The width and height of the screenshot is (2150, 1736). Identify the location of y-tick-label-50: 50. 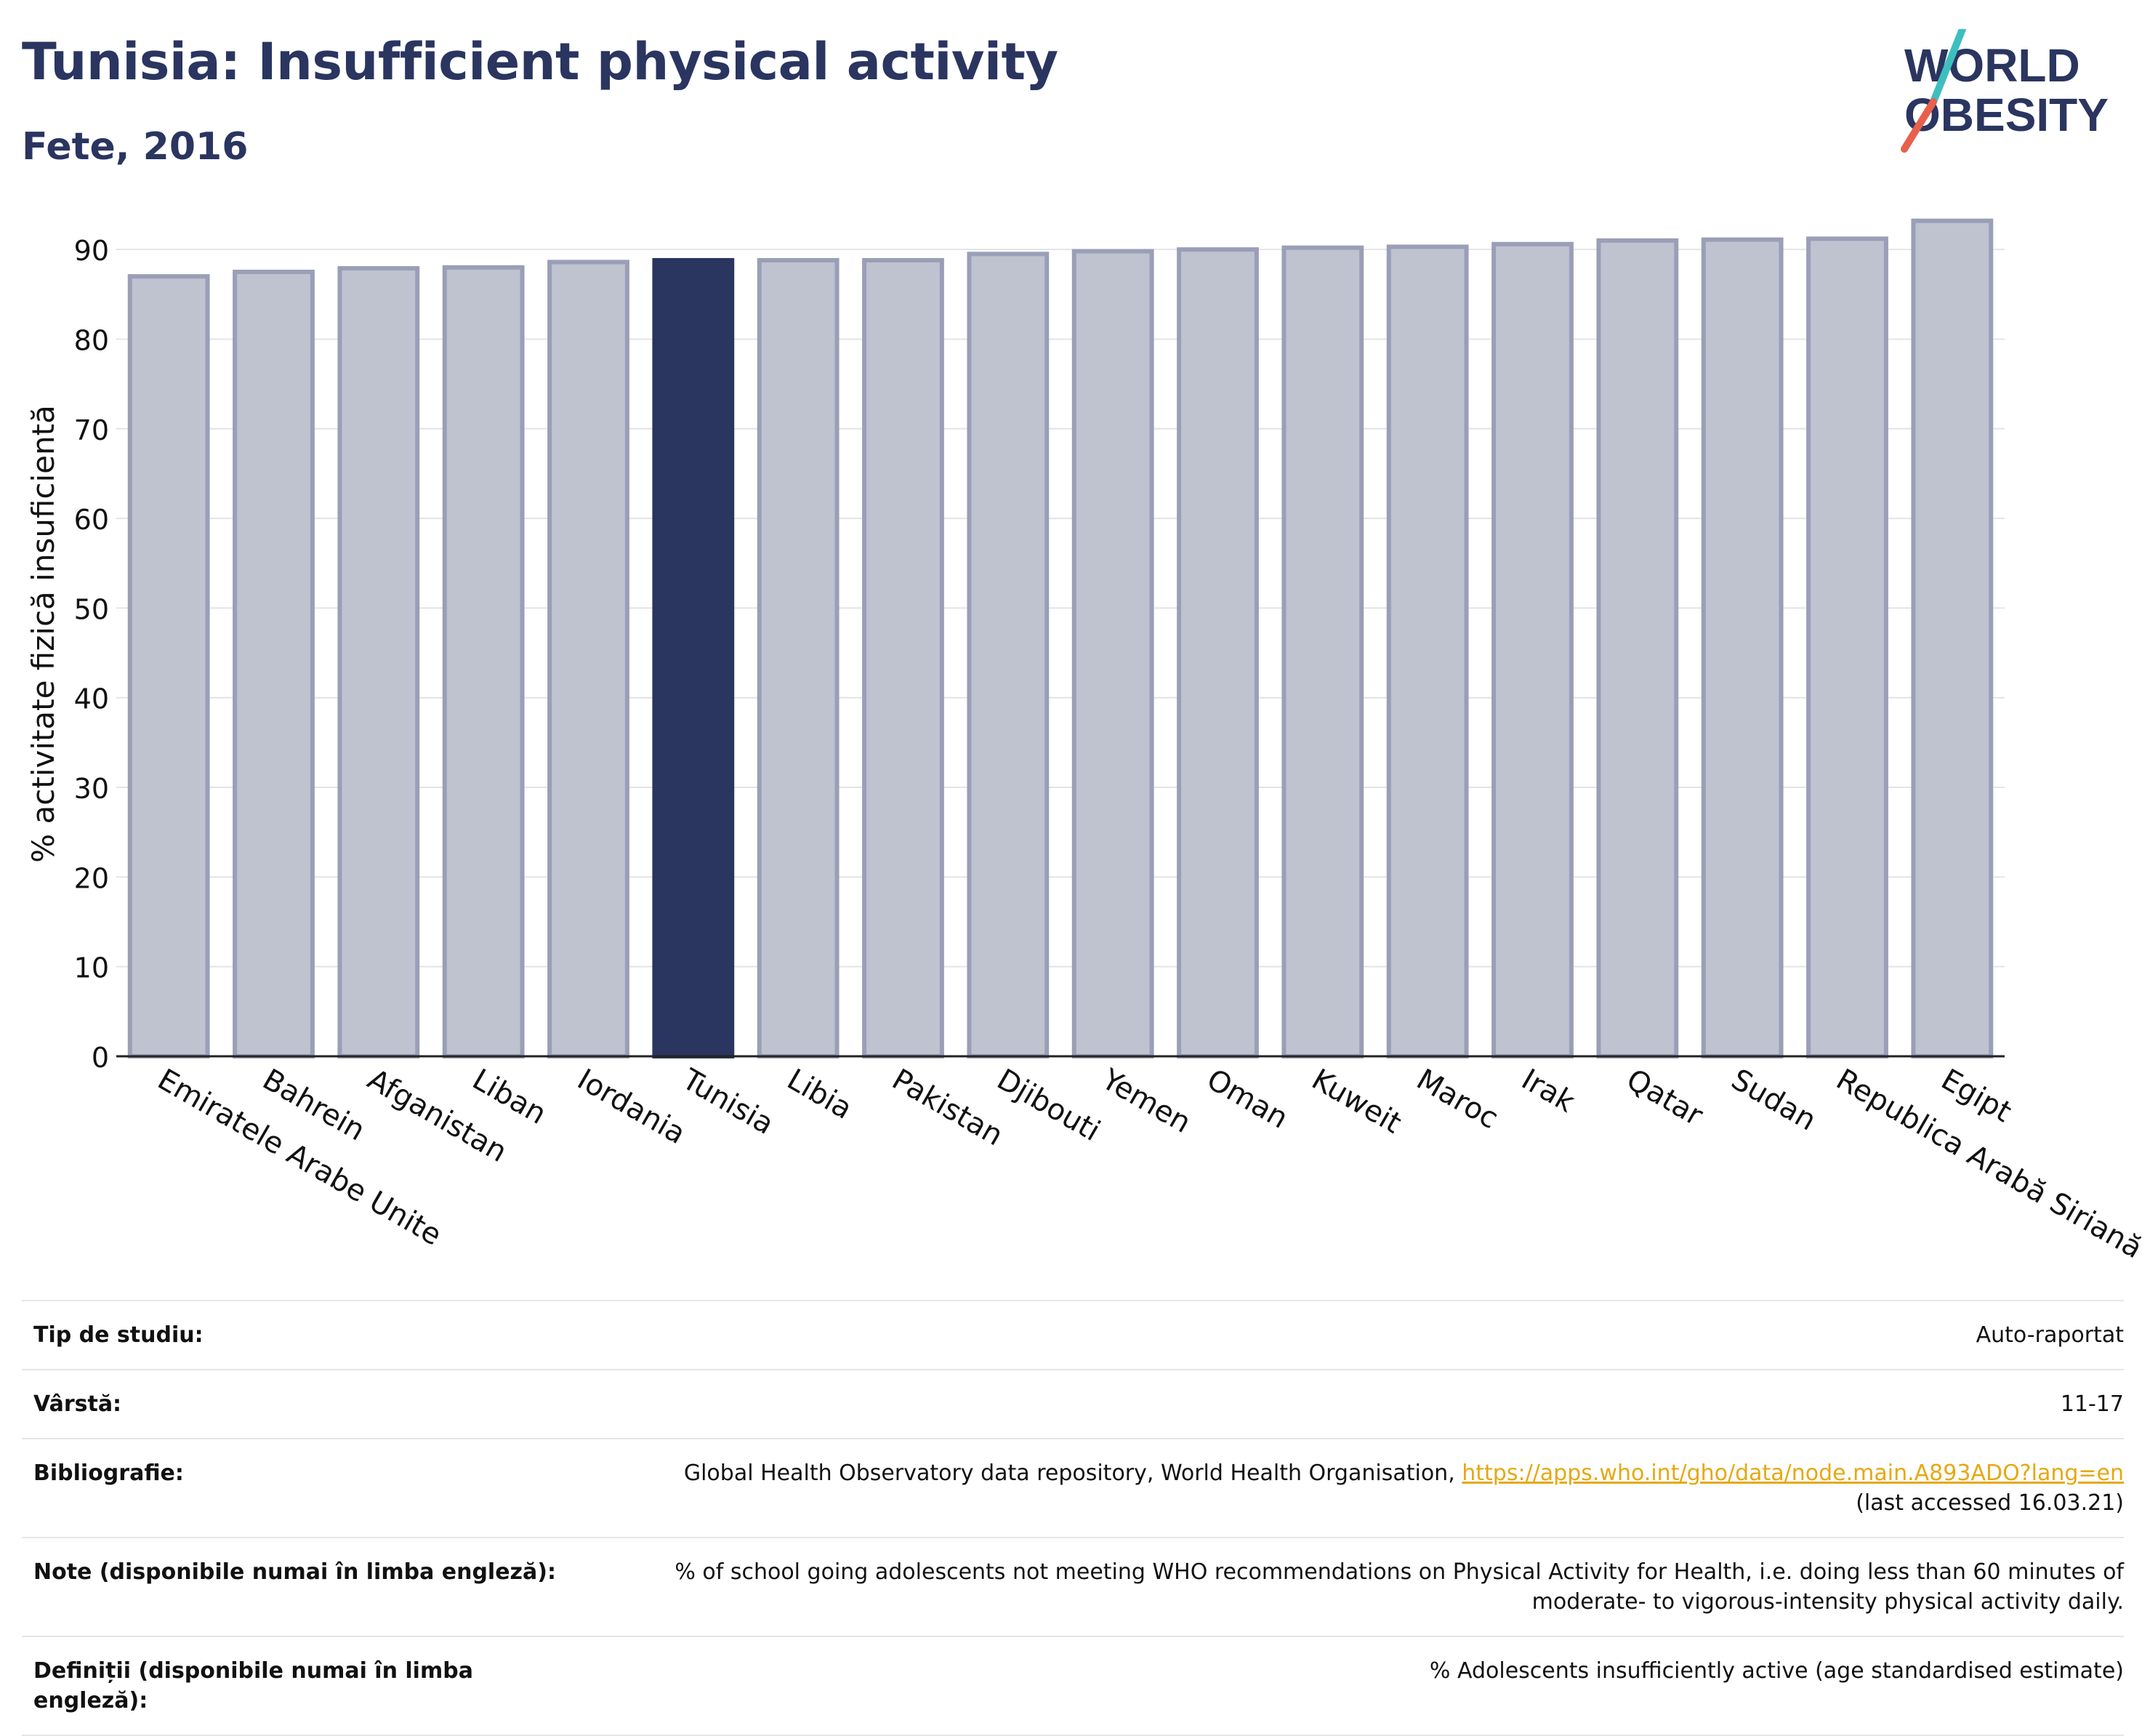
(91, 609).